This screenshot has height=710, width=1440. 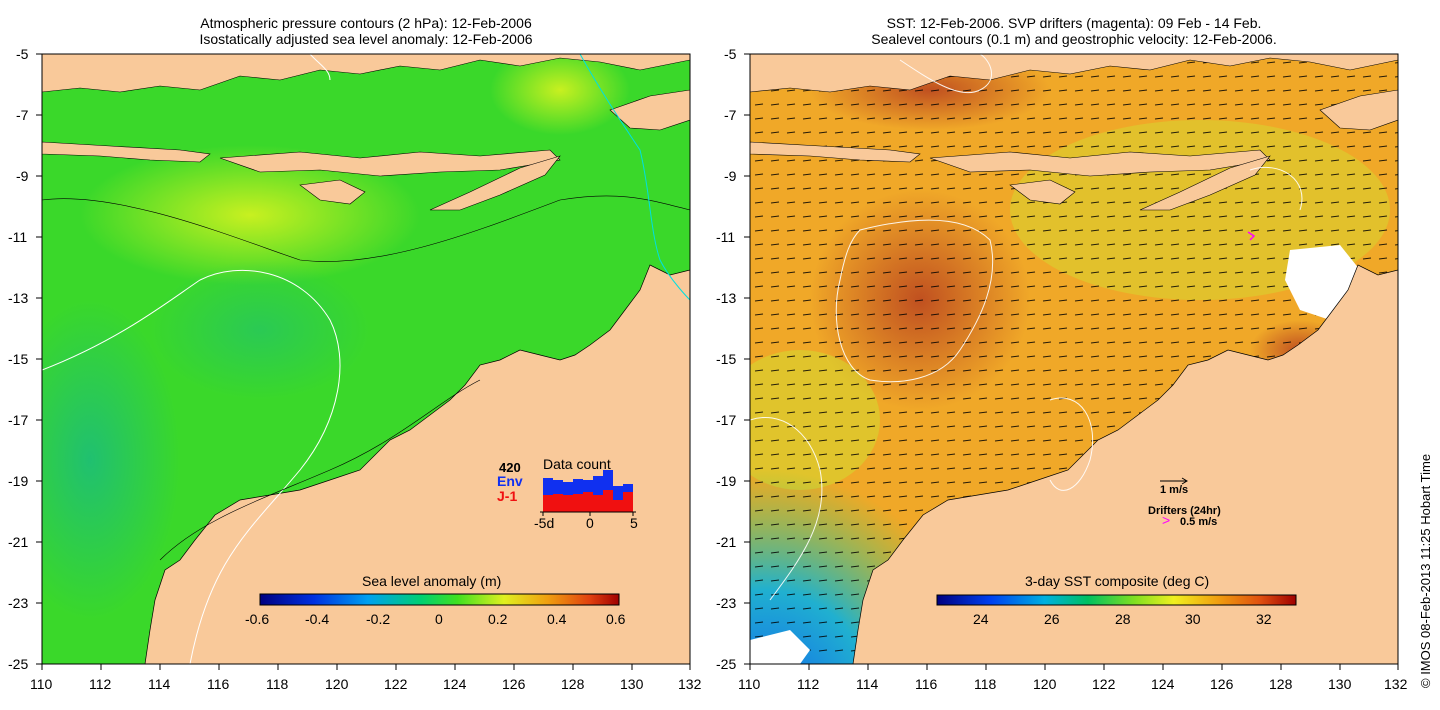 I want to click on right-y-tick: -19, so click(x=726, y=481).